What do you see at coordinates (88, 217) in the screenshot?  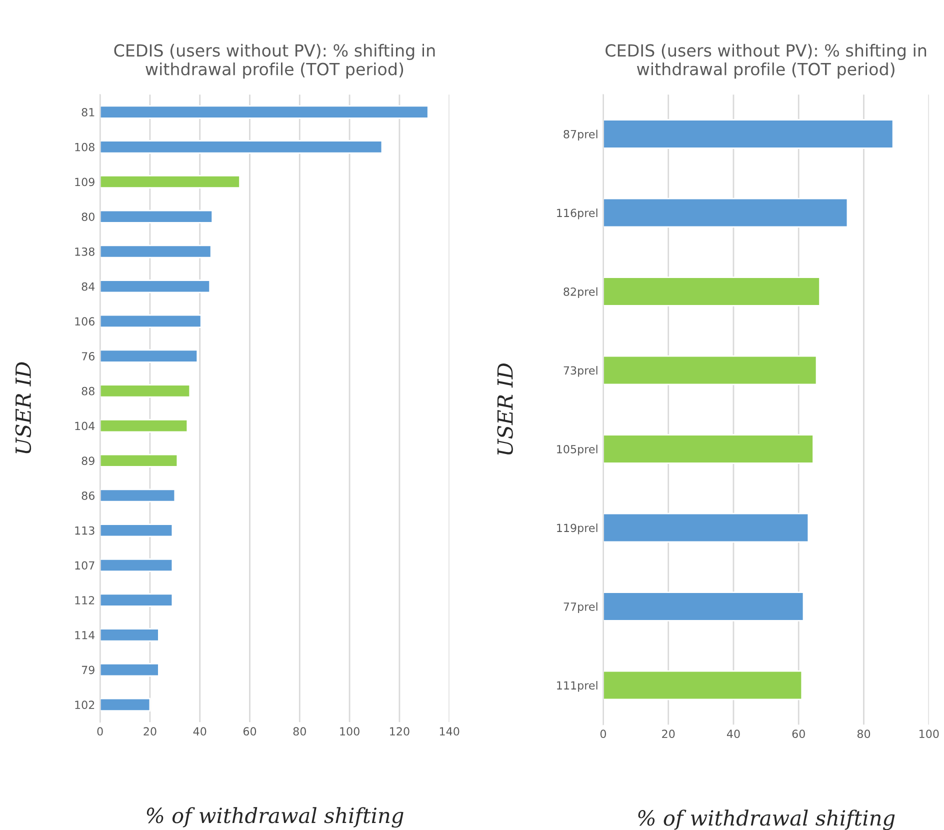 I see `y-tick-label: 80` at bounding box center [88, 217].